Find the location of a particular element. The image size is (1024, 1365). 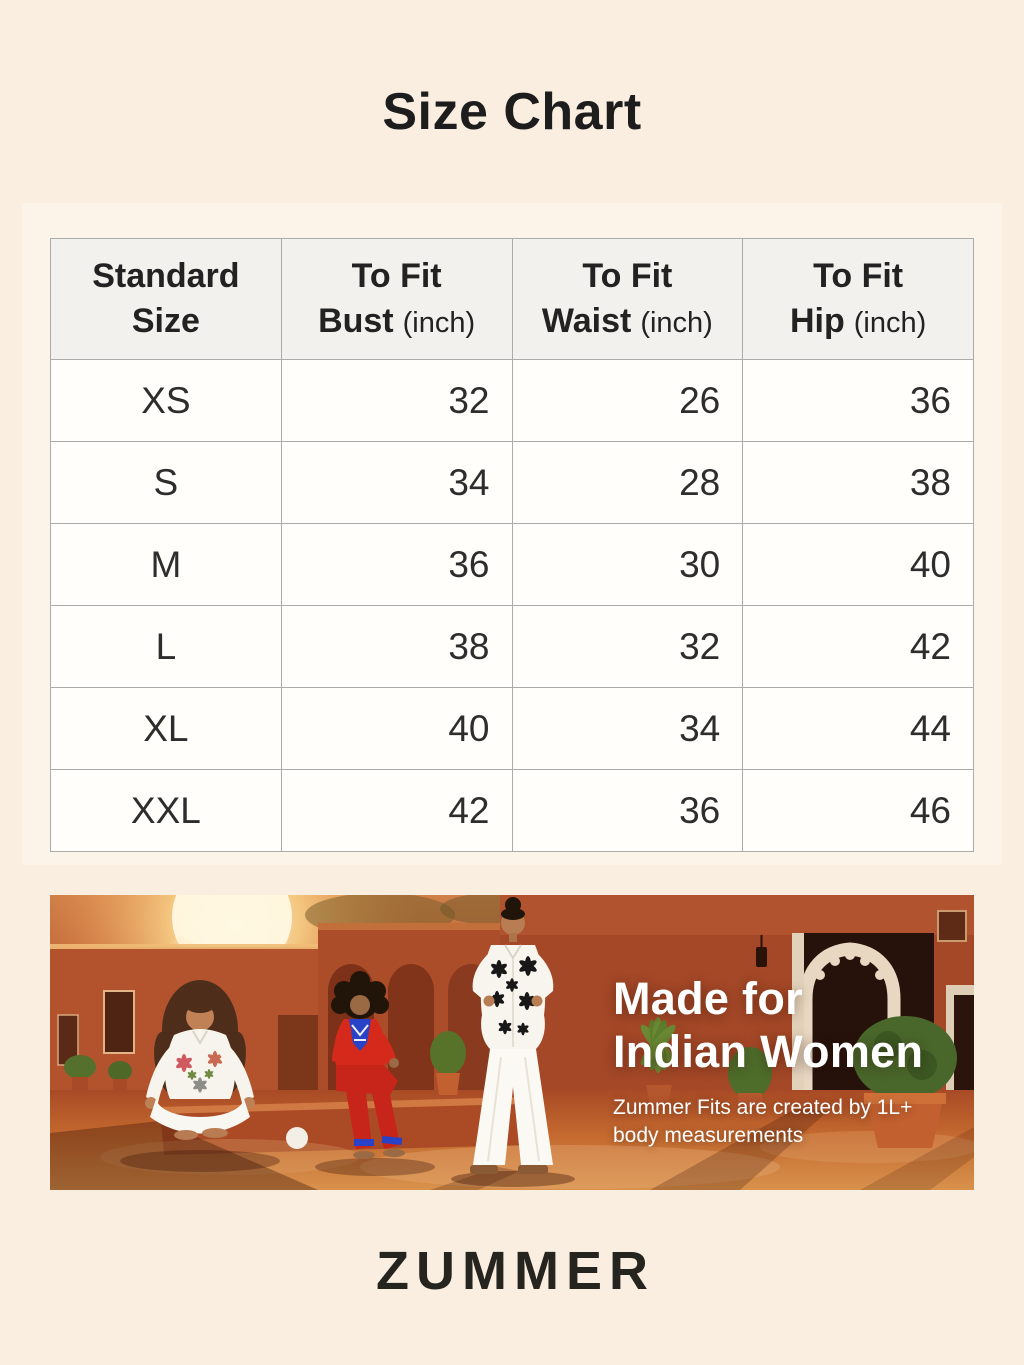

standing-woman is located at coordinates (502, 1043).